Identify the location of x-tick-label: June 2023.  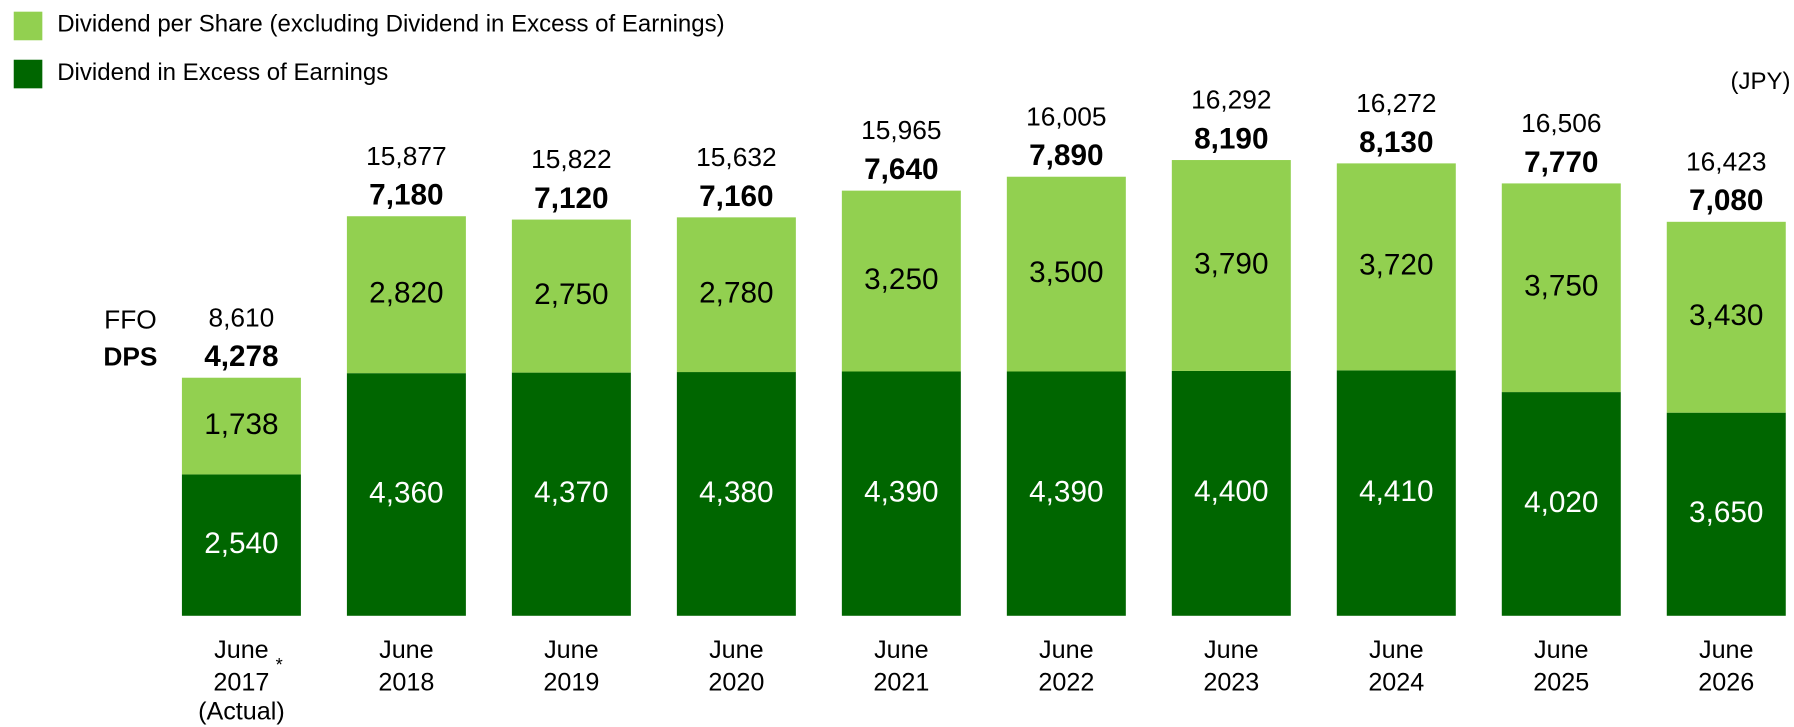
(1231, 666).